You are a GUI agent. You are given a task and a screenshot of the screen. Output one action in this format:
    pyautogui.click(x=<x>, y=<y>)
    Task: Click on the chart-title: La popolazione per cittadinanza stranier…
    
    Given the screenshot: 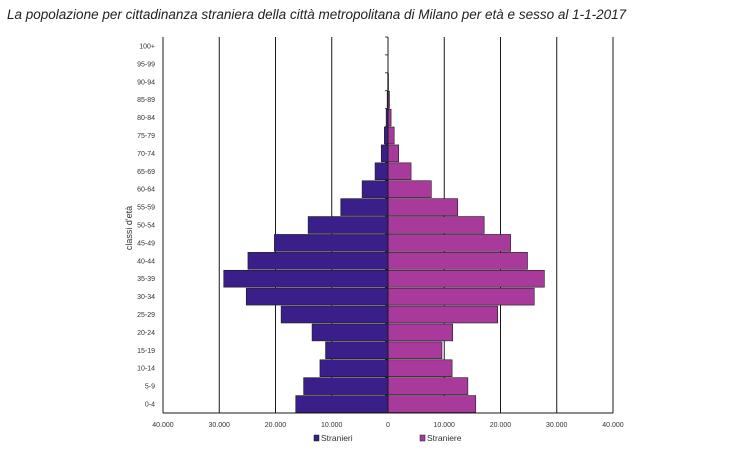 What is the action you would take?
    pyautogui.click(x=317, y=14)
    